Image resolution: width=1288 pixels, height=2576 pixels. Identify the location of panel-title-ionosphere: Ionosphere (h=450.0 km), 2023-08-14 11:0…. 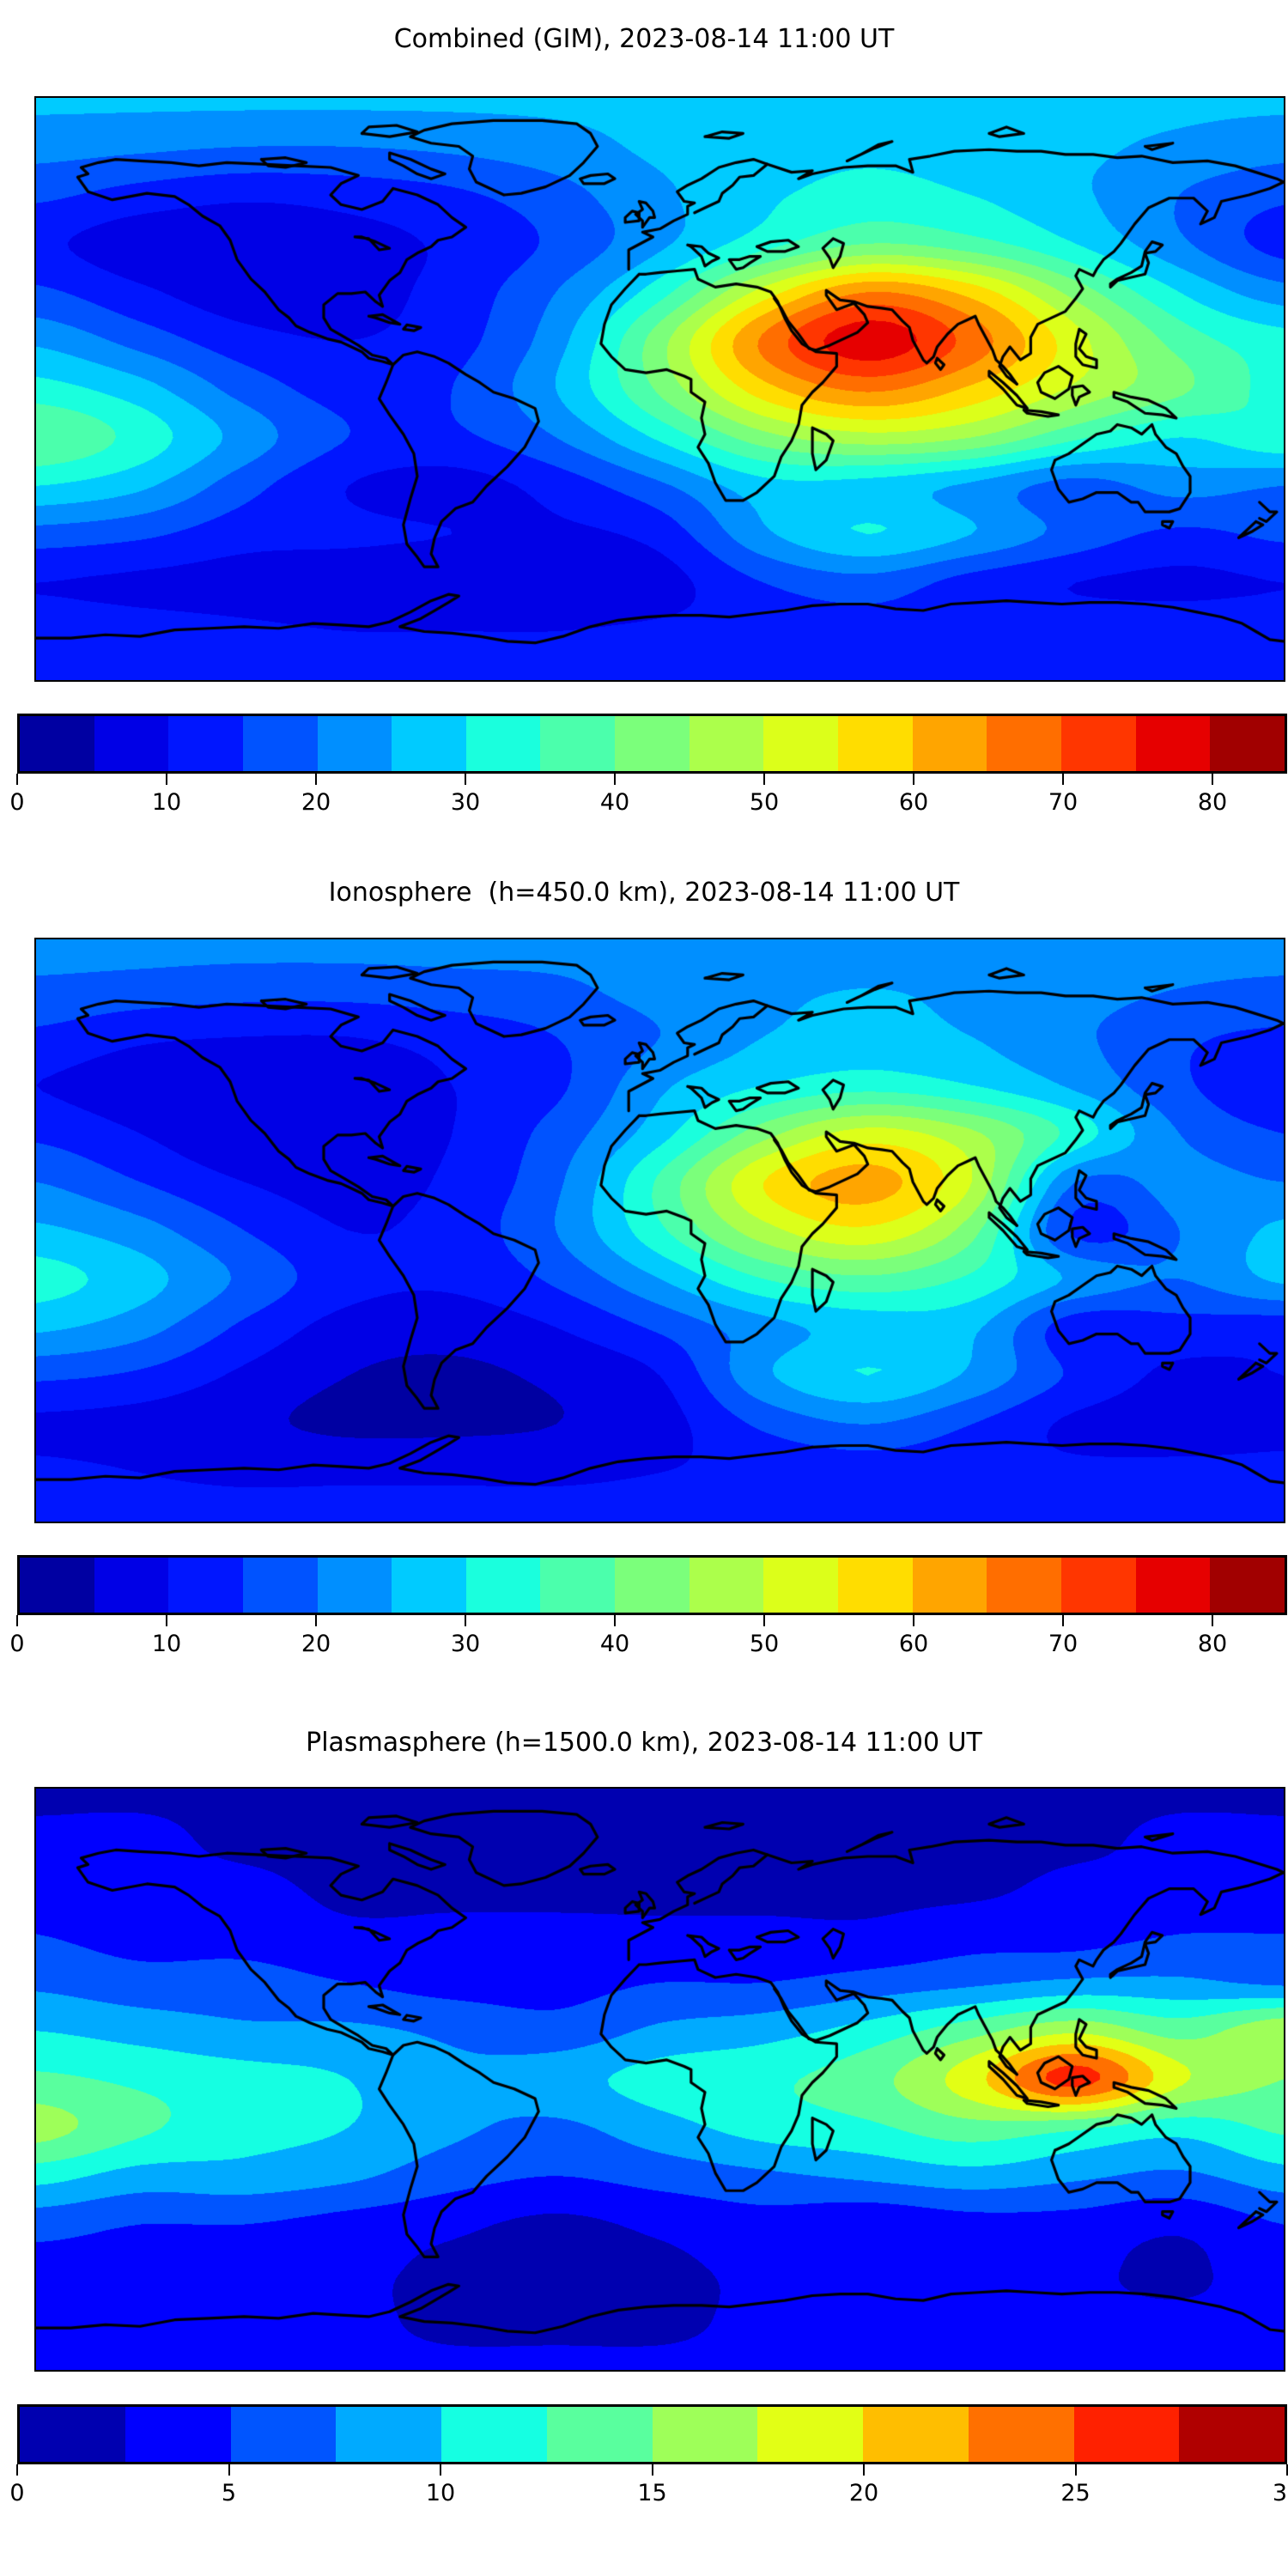
(644, 893).